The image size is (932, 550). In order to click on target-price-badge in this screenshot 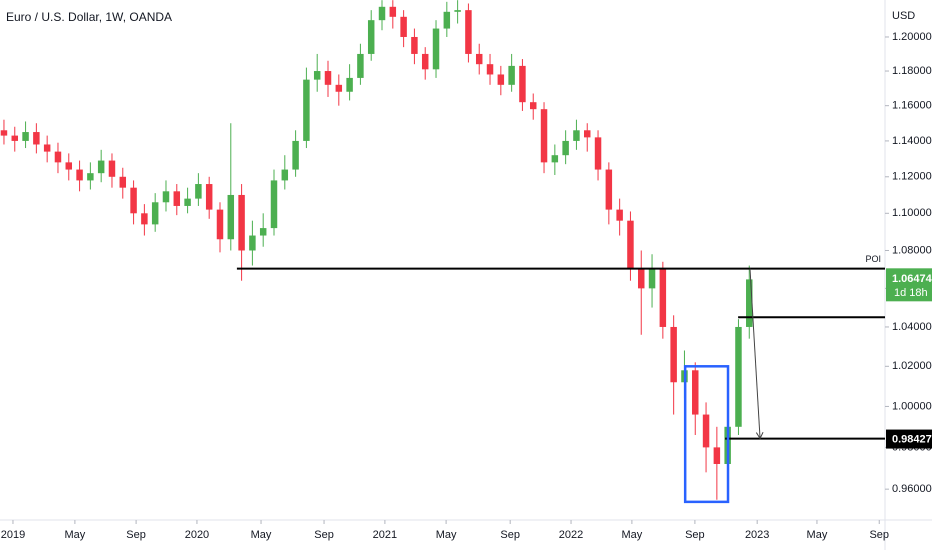, I will do `click(909, 439)`.